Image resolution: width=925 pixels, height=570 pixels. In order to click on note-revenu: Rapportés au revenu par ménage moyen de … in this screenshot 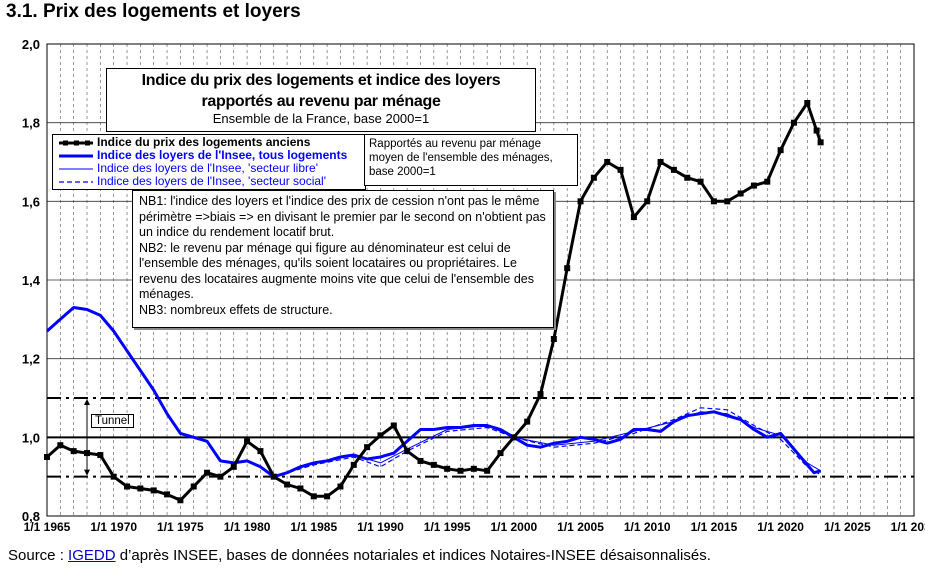, I will do `click(471, 160)`.